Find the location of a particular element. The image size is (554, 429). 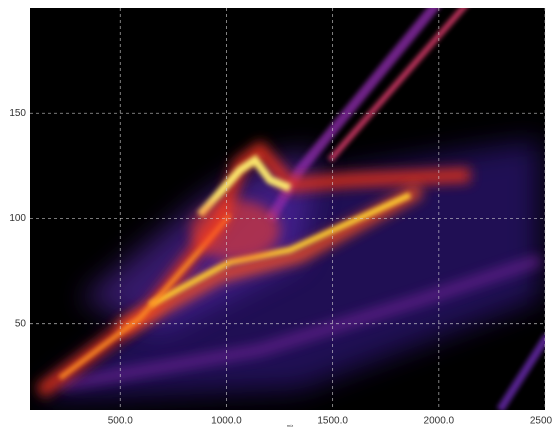

x-tick-label: 2500 is located at coordinates (541, 421).